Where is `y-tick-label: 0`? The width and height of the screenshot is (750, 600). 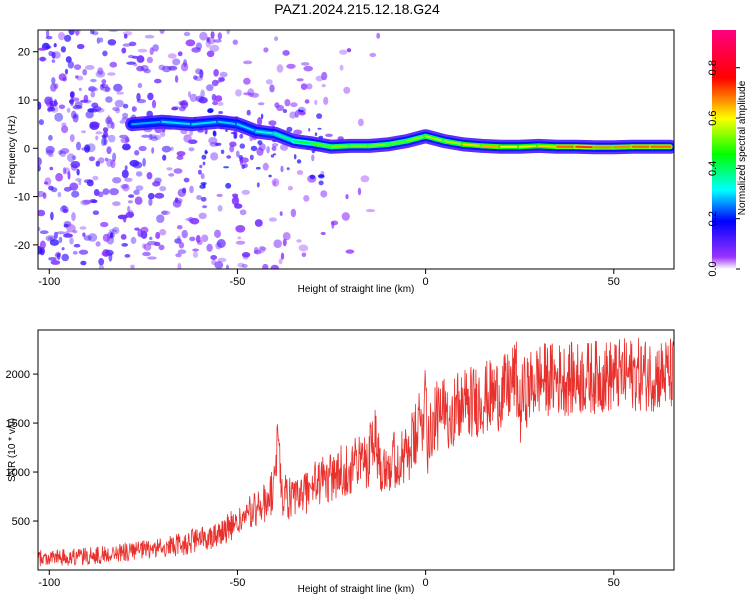
y-tick-label: 0 is located at coordinates (27, 149).